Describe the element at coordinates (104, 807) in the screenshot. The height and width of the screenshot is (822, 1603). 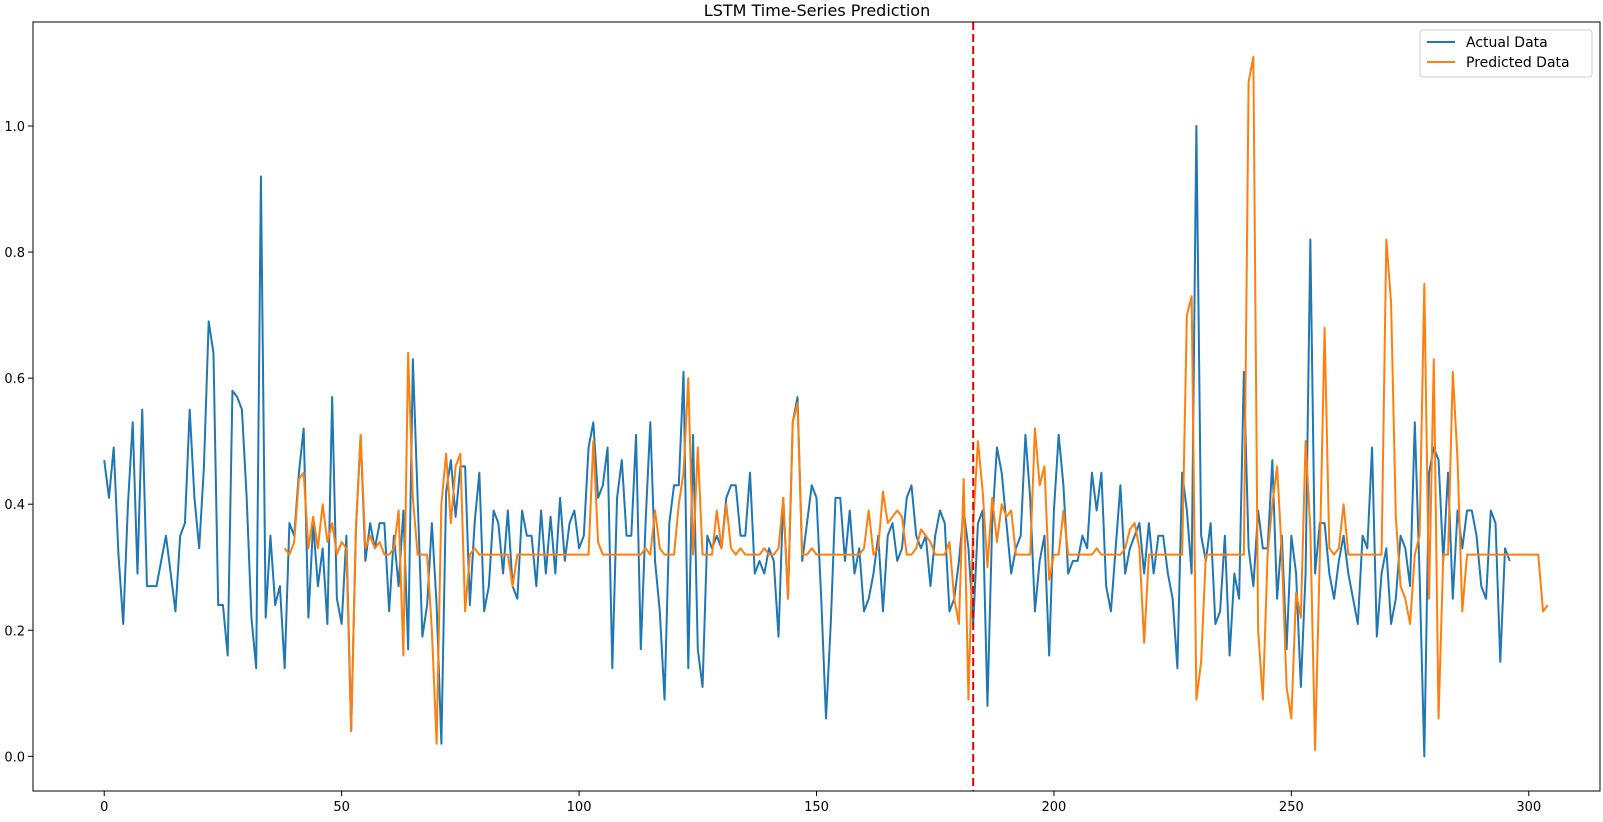
I see `x-tick-label: 0` at that location.